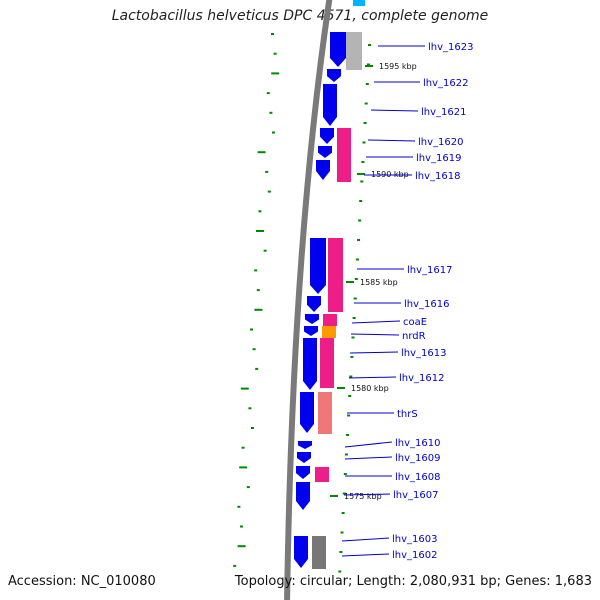 Image resolution: width=600 pixels, height=600 pixels. I want to click on gene-label: lhv_1619, so click(438, 158).